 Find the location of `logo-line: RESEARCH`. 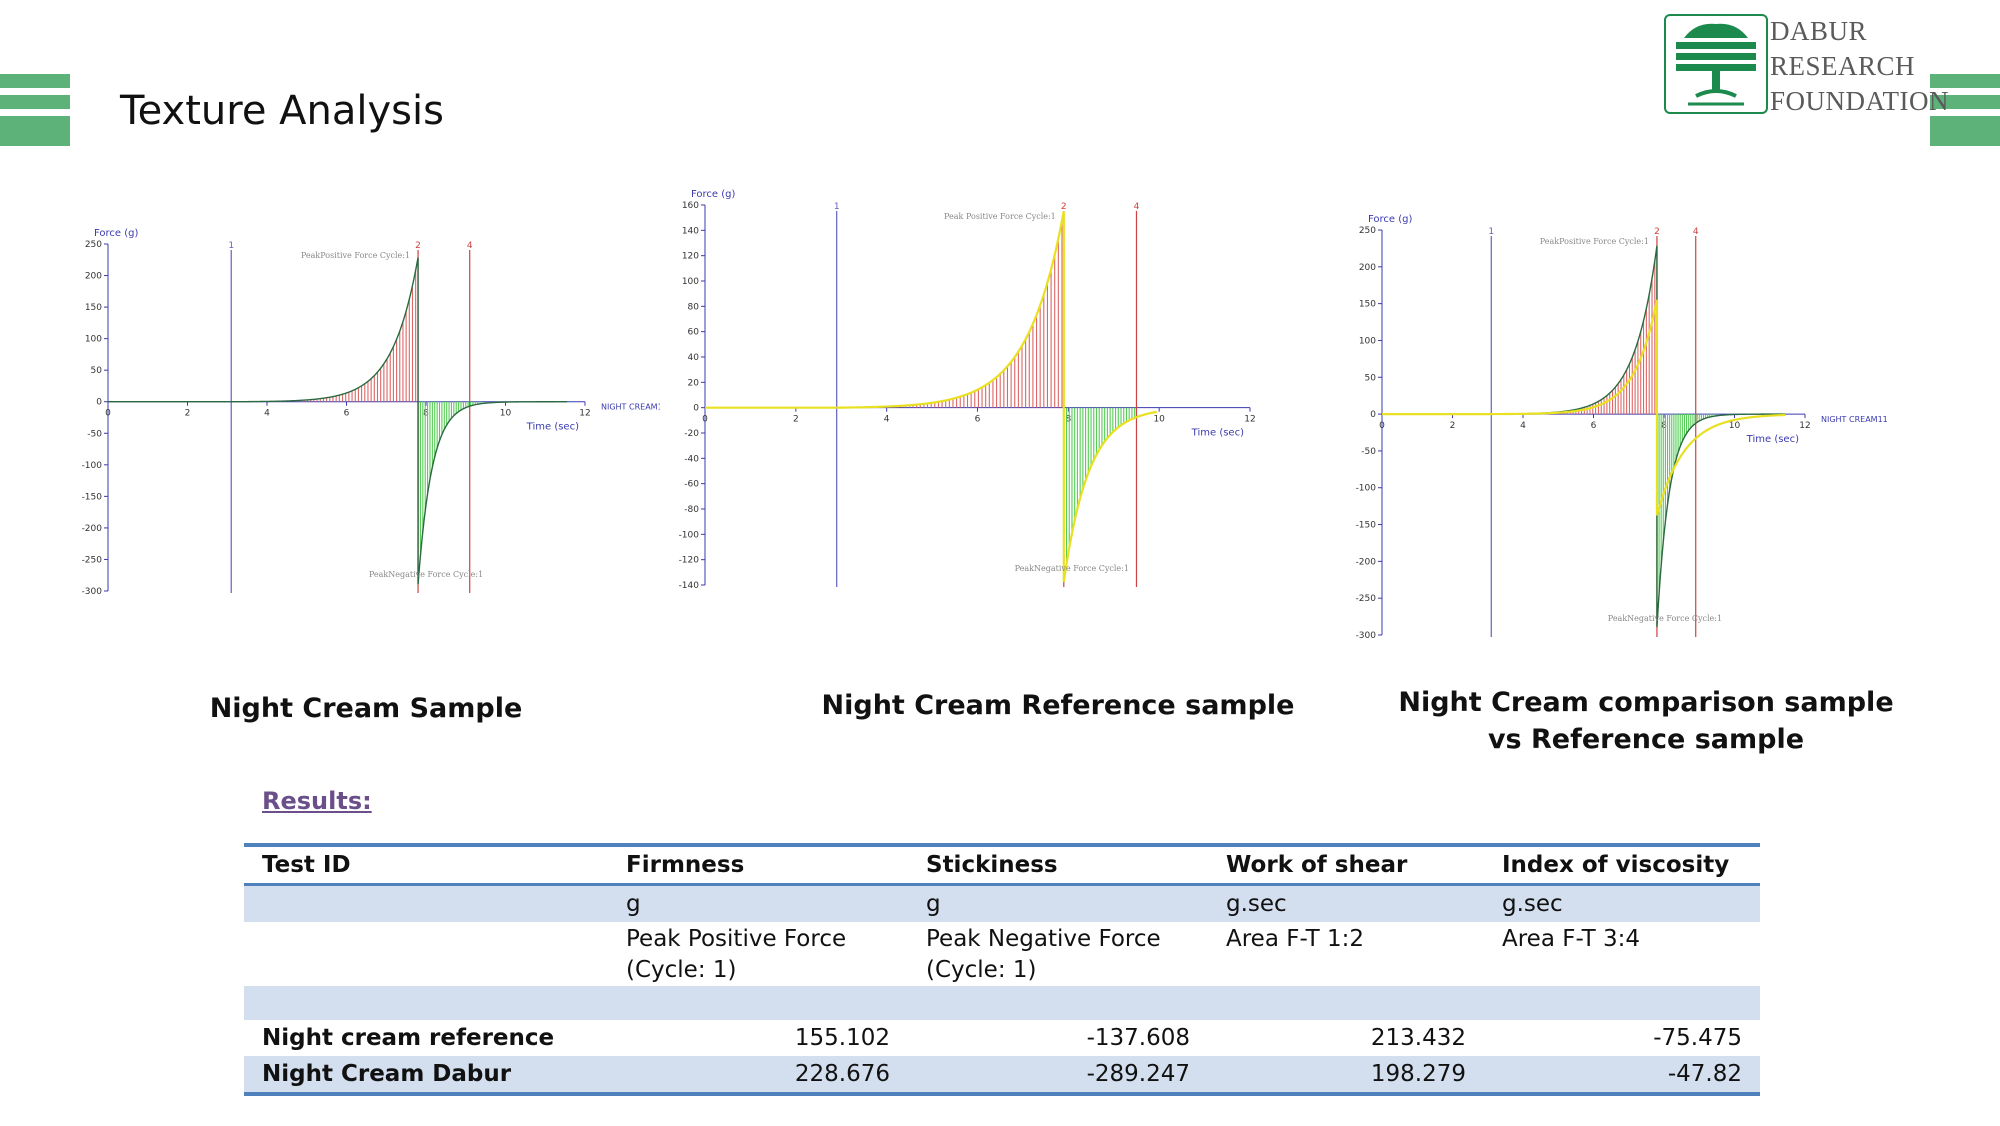

logo-line: RESEARCH is located at coordinates (1843, 66).